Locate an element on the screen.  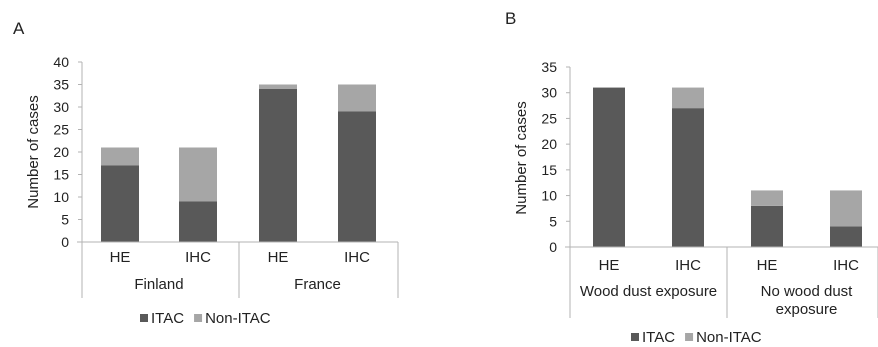
y-axis-ticks: 0 5 10 15 20 25 30 35 40 is located at coordinates (61, 152).